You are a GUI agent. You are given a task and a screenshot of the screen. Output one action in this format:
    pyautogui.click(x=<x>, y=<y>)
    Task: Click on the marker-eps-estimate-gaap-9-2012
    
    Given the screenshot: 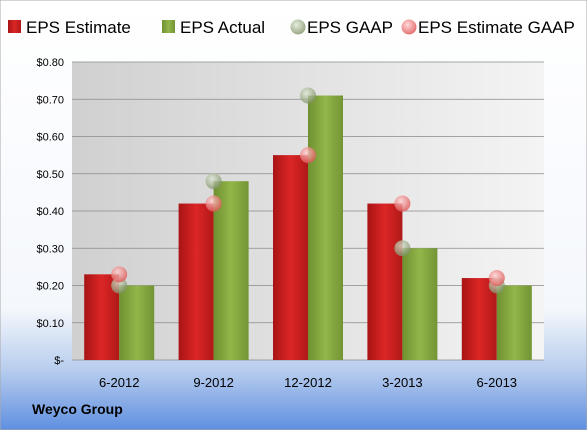 What is the action you would take?
    pyautogui.click(x=213, y=203)
    